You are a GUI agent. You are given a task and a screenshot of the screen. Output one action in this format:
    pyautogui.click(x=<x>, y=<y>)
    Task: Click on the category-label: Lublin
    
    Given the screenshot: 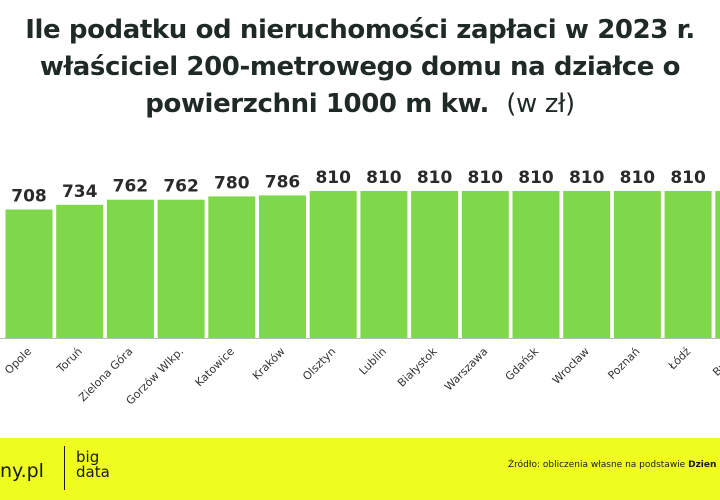 What is the action you would take?
    pyautogui.click(x=373, y=361)
    